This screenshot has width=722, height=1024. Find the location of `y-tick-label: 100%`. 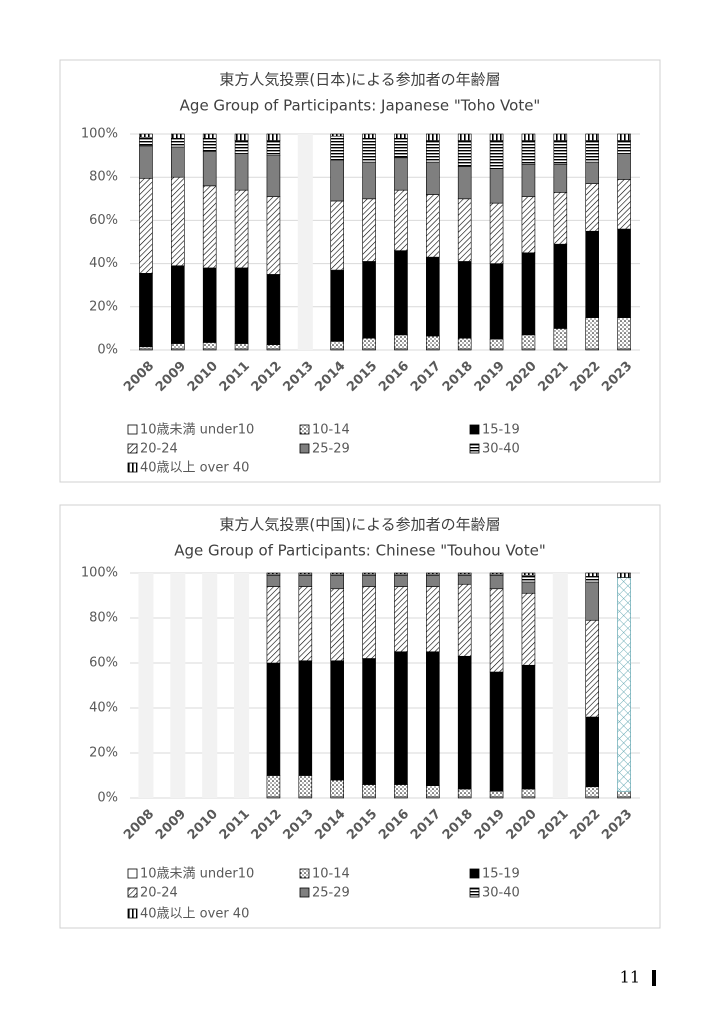

y-tick-label: 100% is located at coordinates (99, 573).